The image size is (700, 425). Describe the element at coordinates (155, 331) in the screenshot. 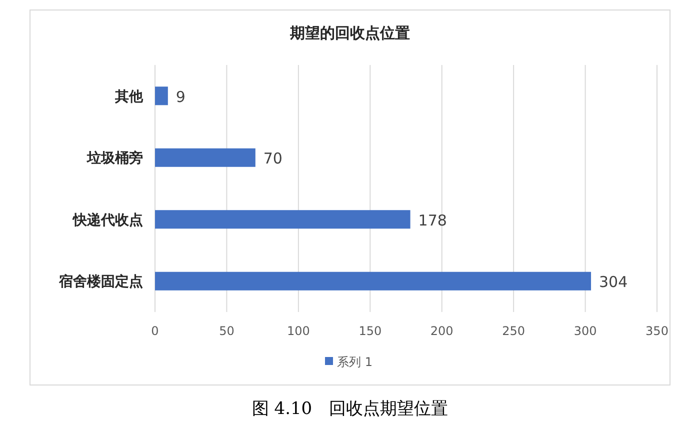

I see `x-tick-label: 0` at that location.